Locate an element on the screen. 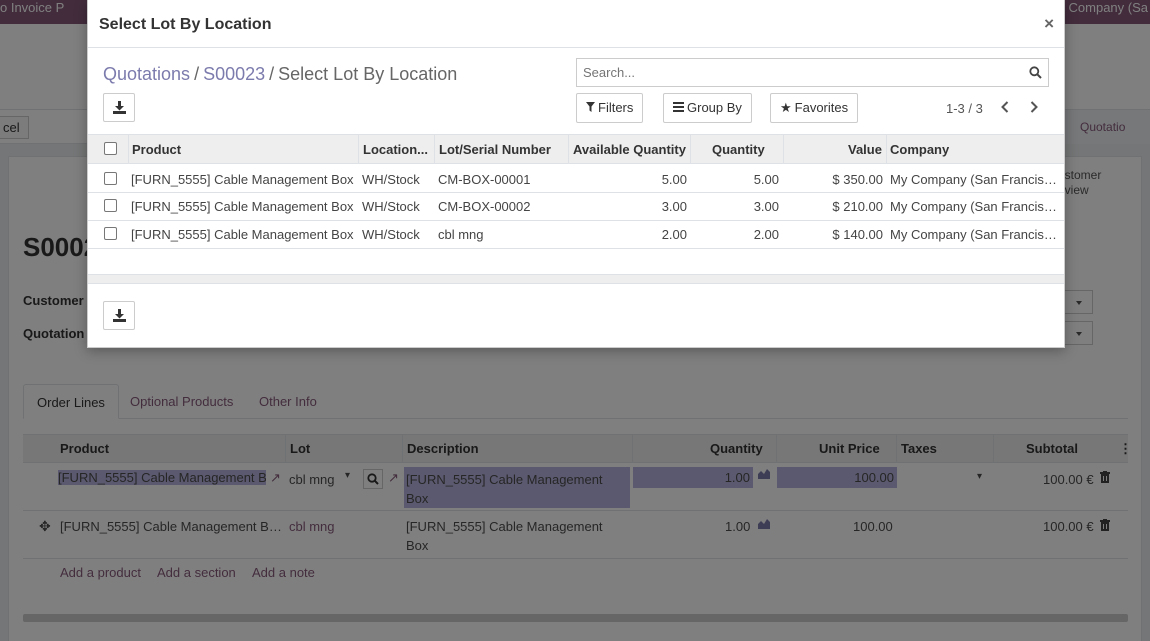  row-quantity: 3.00 is located at coordinates (766, 206).